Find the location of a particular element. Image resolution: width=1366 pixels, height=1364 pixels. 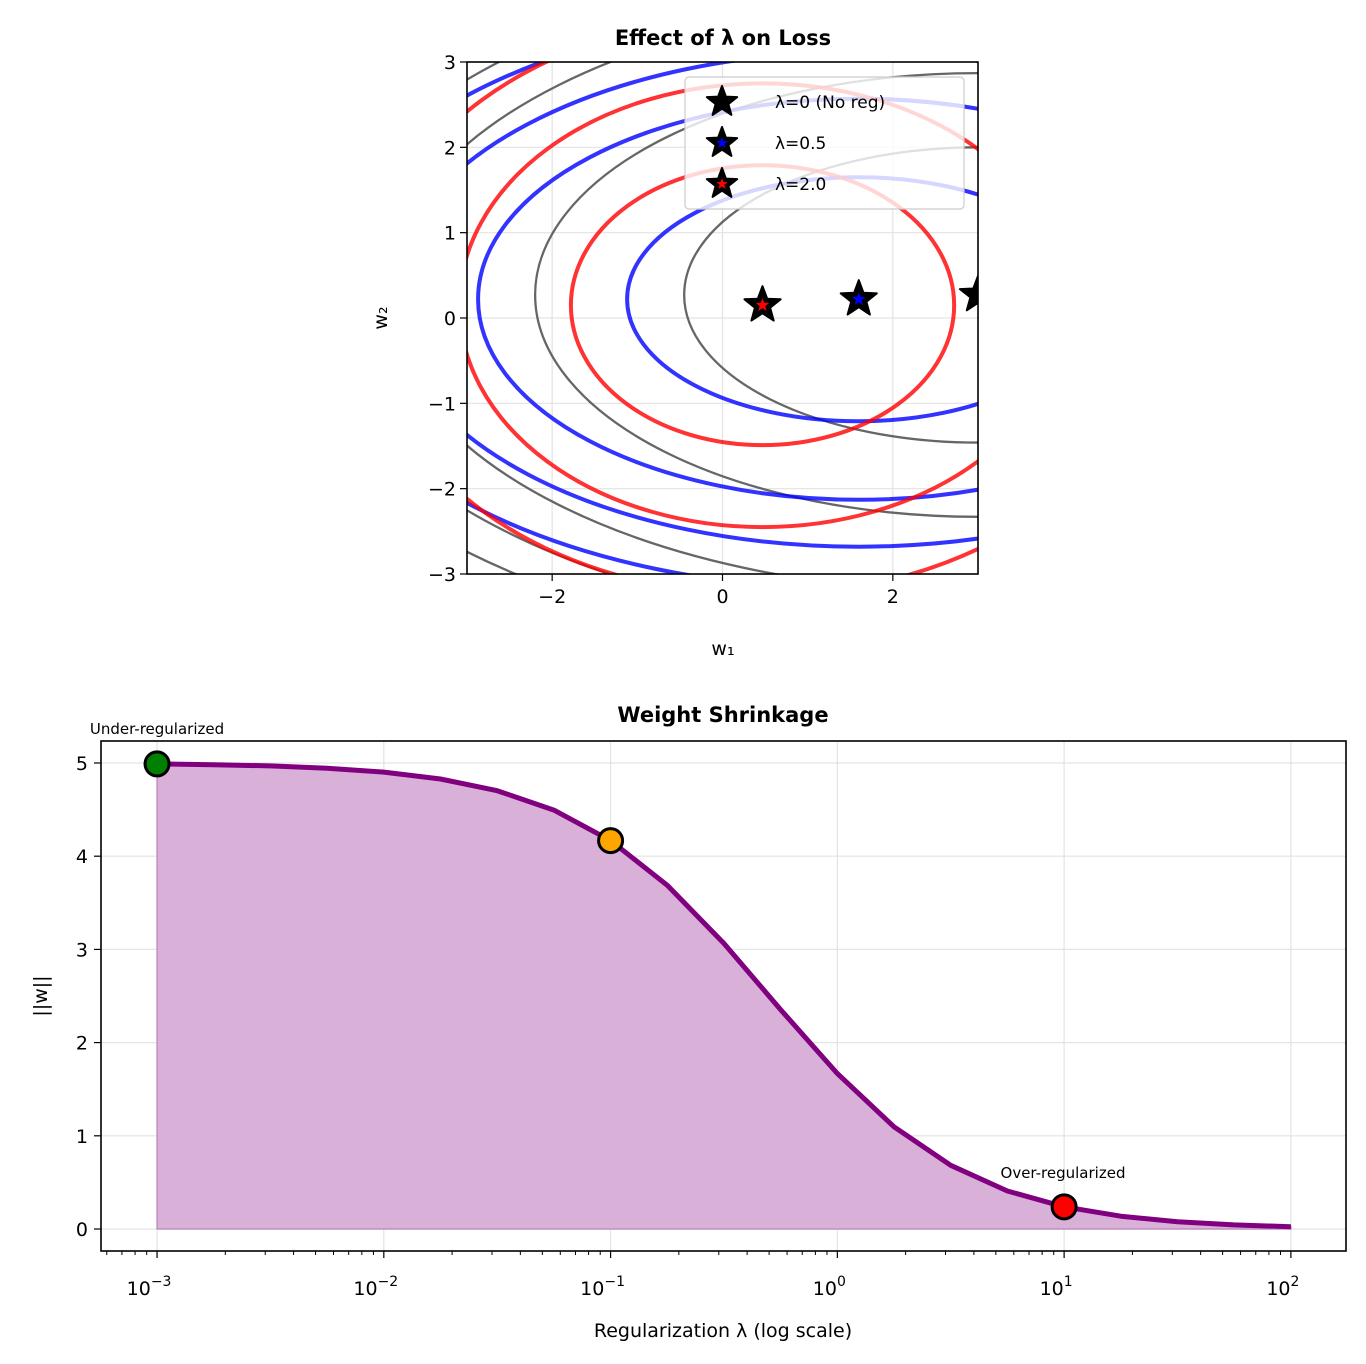

top-ticks: −2 0 2 −3 −2 −1 0 1 2 3 is located at coordinates (663, 330).